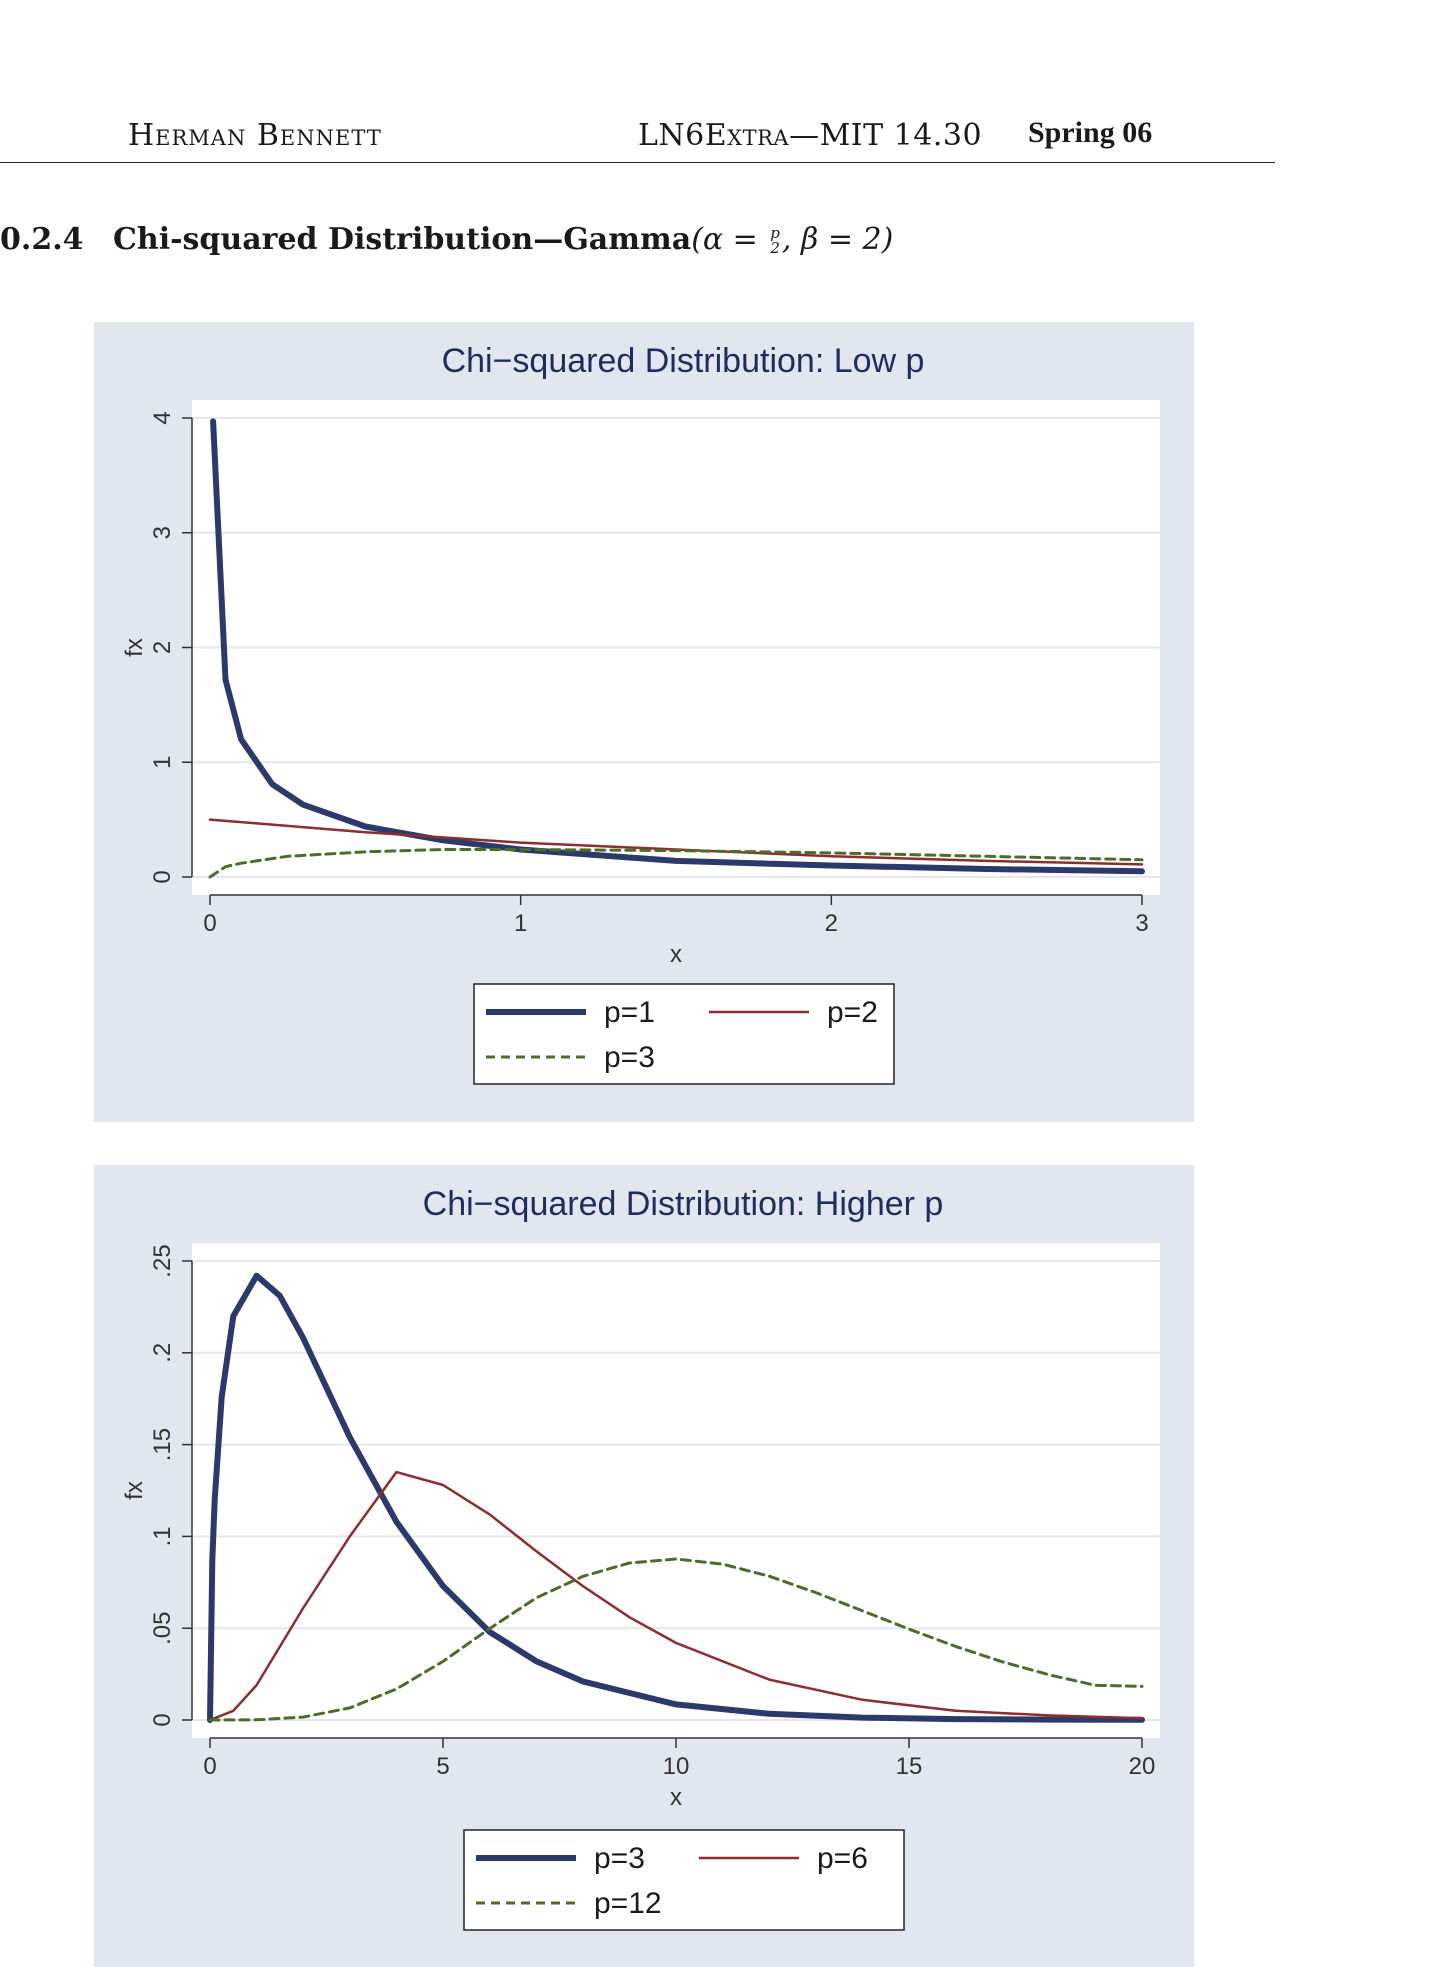  Describe the element at coordinates (162, 647) in the screenshot. I see `y-tick-label: 2` at that location.